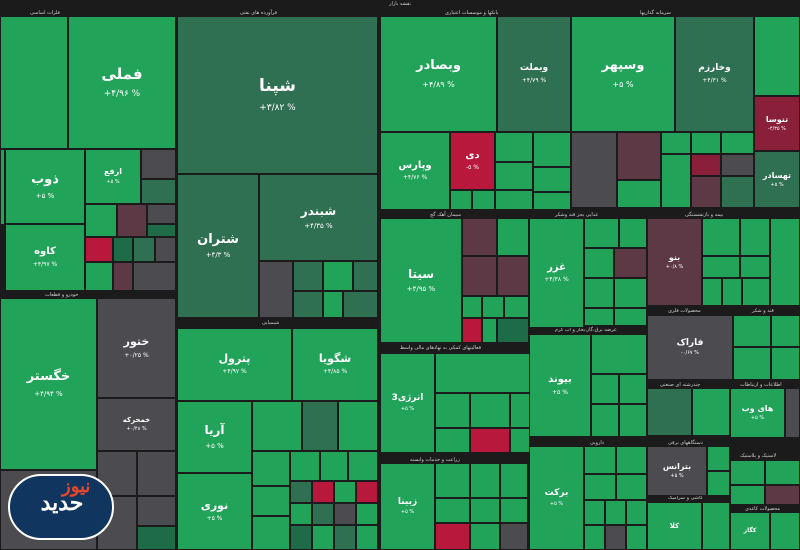  Describe the element at coordinates (45, 186) in the screenshot. I see `heatmap-tile: ذوب +۵ %` at that location.